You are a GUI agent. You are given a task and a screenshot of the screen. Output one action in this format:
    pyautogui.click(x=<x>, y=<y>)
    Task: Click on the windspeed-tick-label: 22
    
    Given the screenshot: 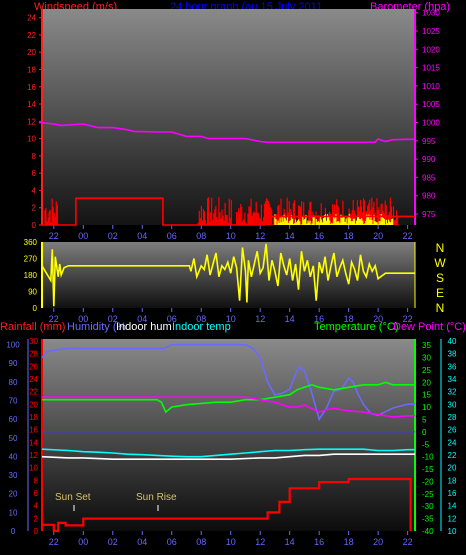 What is the action you would take?
    pyautogui.click(x=31, y=35)
    